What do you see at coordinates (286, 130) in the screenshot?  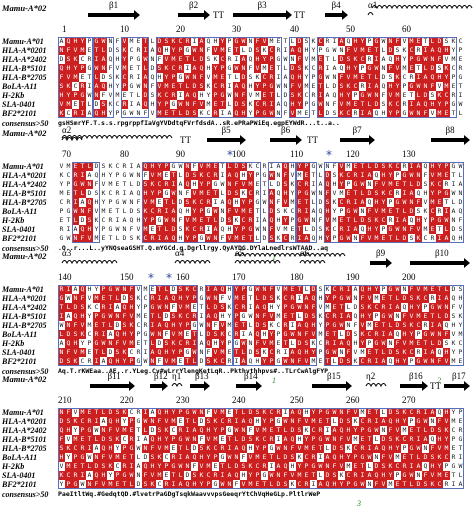 I see `ss-label: β6` at bounding box center [286, 130].